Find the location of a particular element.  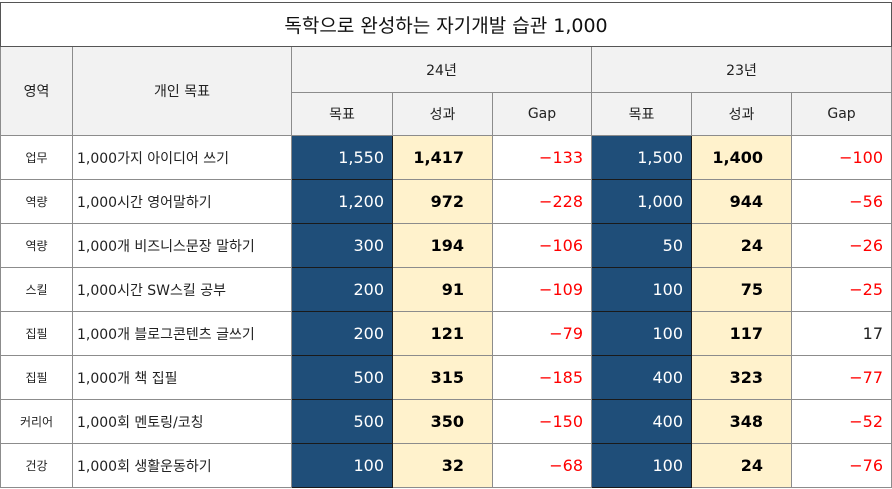

result-24-cell: 32 is located at coordinates (442, 465).